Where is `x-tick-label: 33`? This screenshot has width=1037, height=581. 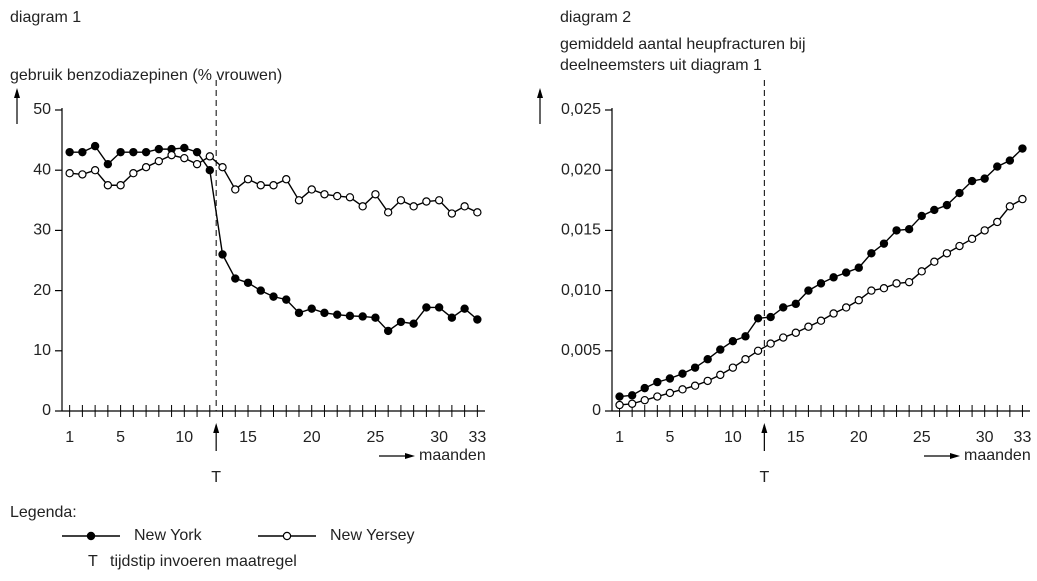
x-tick-label: 33 is located at coordinates (477, 437).